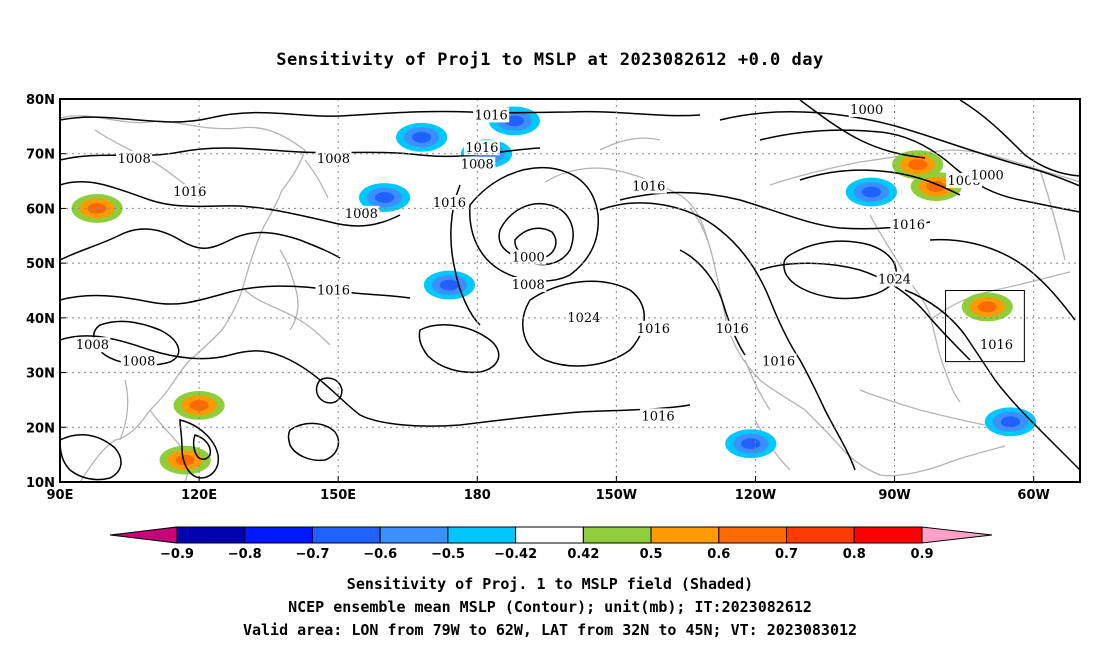 This screenshot has height=650, width=1100. Describe the element at coordinates (312, 554) in the screenshot. I see `colorbar-label: −0.7` at that location.